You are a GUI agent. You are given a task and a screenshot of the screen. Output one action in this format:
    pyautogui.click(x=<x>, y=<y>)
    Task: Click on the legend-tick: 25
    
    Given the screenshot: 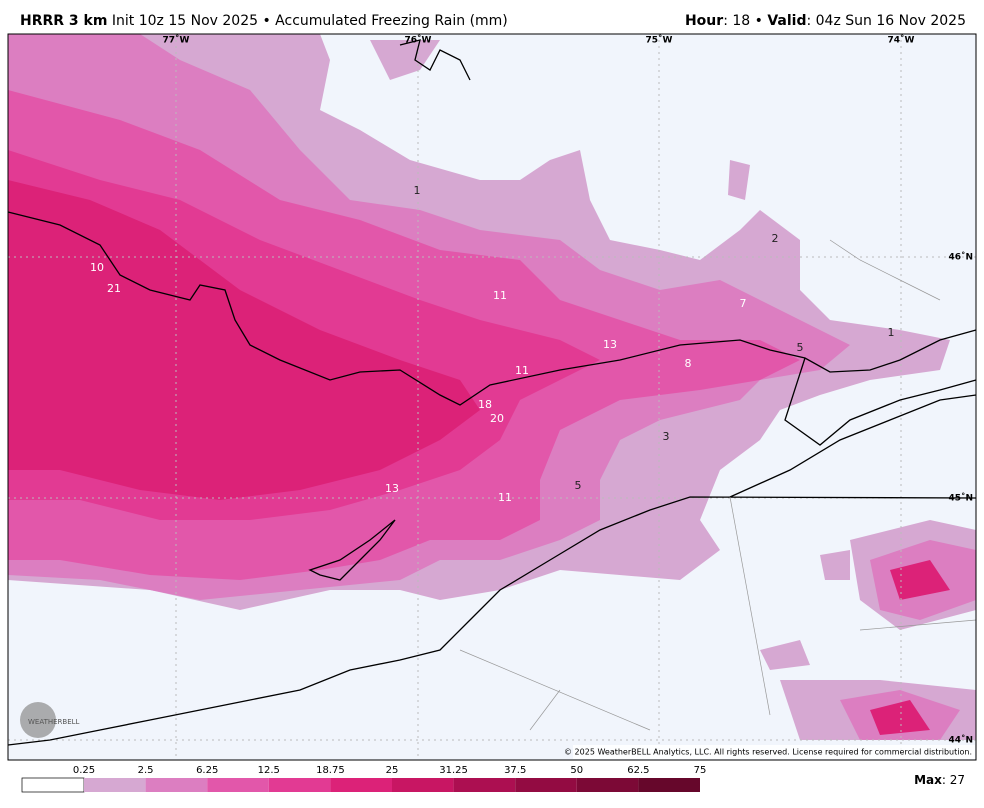 What is the action you would take?
    pyautogui.click(x=392, y=770)
    